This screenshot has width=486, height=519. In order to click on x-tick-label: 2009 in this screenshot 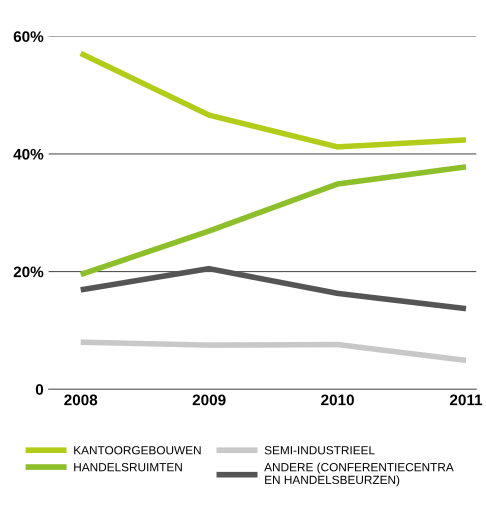, I will do `click(209, 400)`.